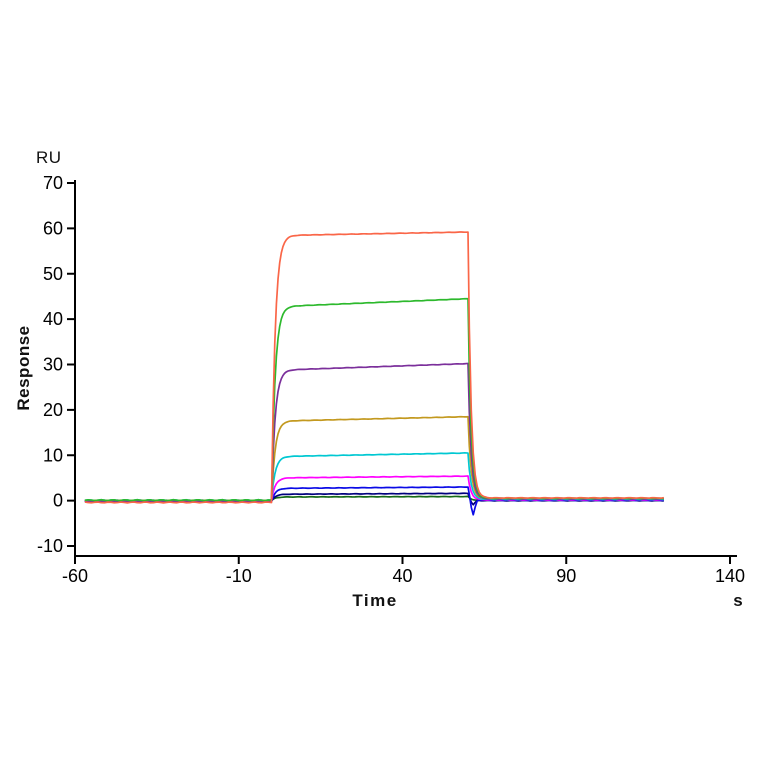 Image resolution: width=764 pixels, height=764 pixels. What do you see at coordinates (75, 576) in the screenshot?
I see `x-tick-label: -60` at bounding box center [75, 576].